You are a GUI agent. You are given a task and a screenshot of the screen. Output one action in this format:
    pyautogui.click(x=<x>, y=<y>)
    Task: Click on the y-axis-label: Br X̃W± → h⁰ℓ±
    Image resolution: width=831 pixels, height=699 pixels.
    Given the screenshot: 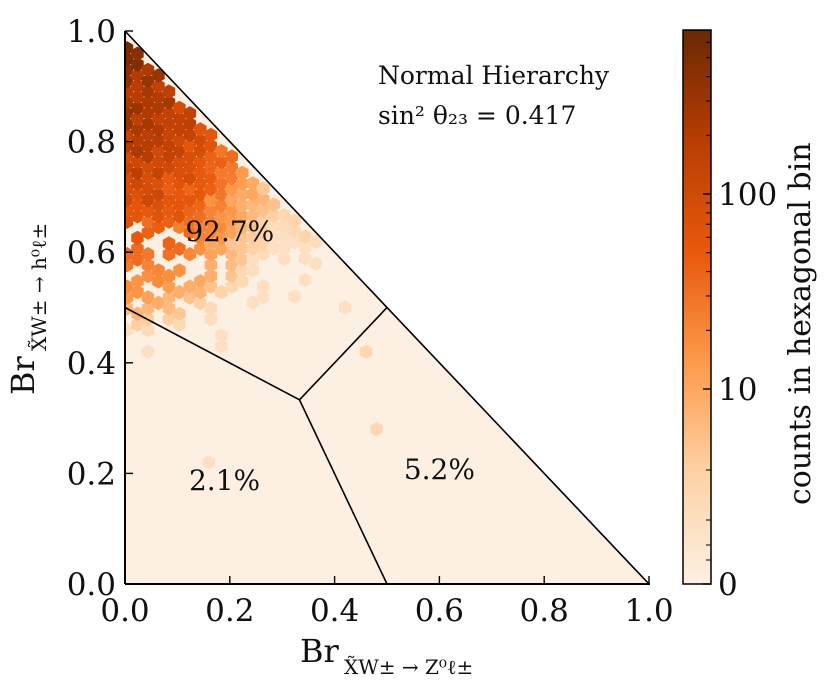 What is the action you would take?
    pyautogui.click(x=27, y=309)
    